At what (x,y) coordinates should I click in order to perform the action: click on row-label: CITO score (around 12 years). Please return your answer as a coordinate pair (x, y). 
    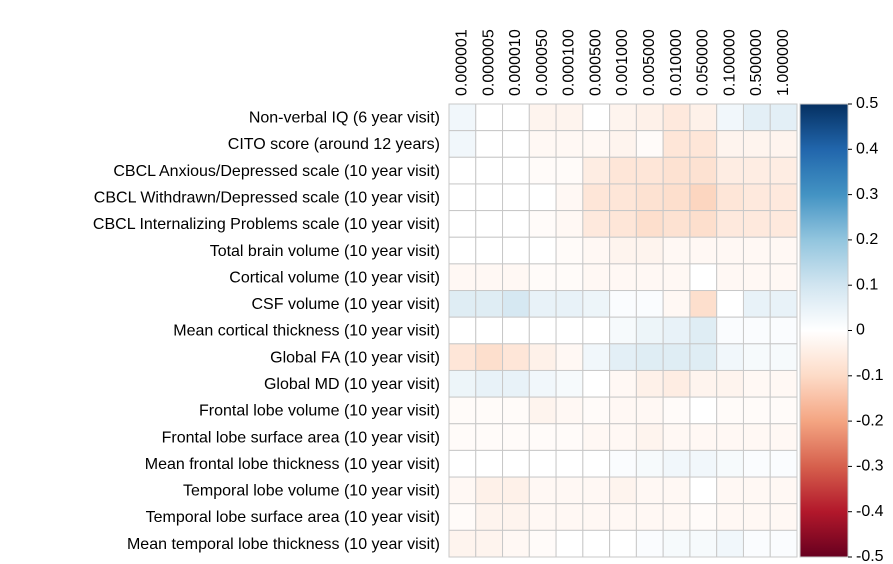
    Looking at the image, I should click on (334, 144).